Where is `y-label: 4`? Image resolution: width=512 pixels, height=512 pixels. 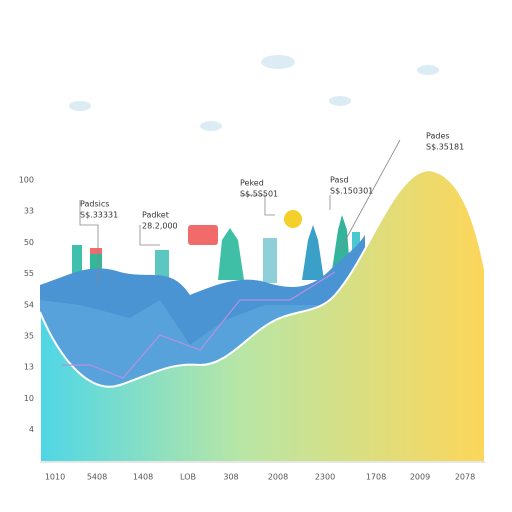
y-label: 4 is located at coordinates (31, 429).